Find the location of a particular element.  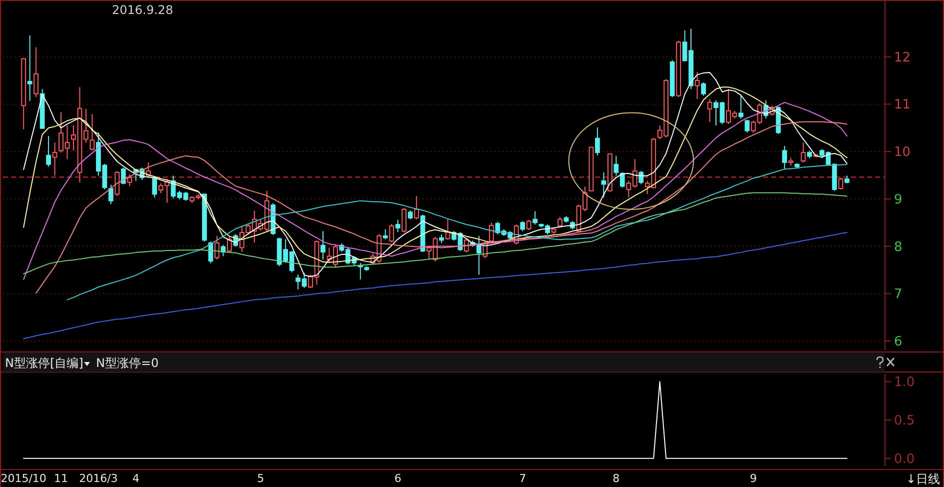

x-tick-label: 8 is located at coordinates (616, 478).